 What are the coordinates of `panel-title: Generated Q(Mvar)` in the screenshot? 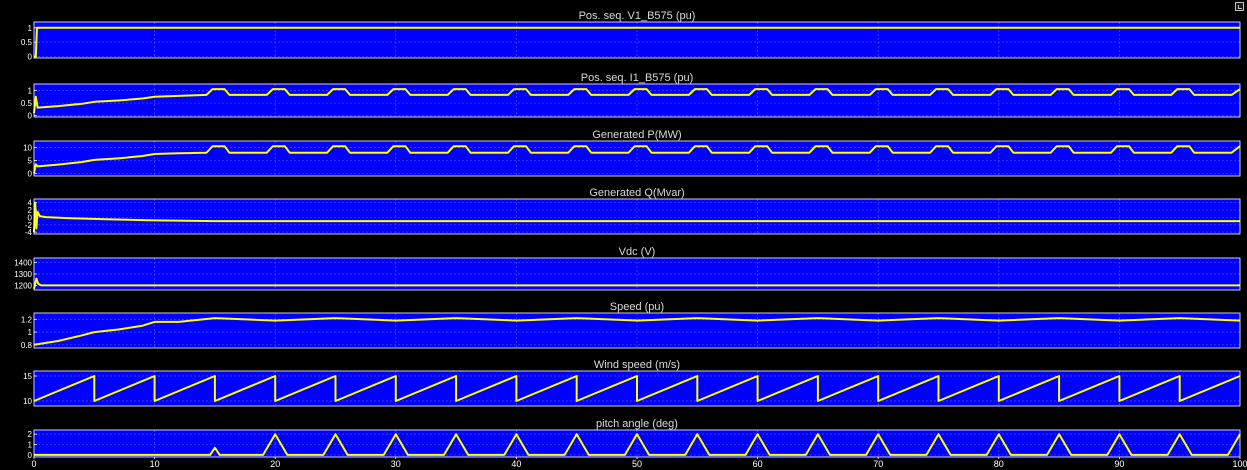 It's located at (636, 193).